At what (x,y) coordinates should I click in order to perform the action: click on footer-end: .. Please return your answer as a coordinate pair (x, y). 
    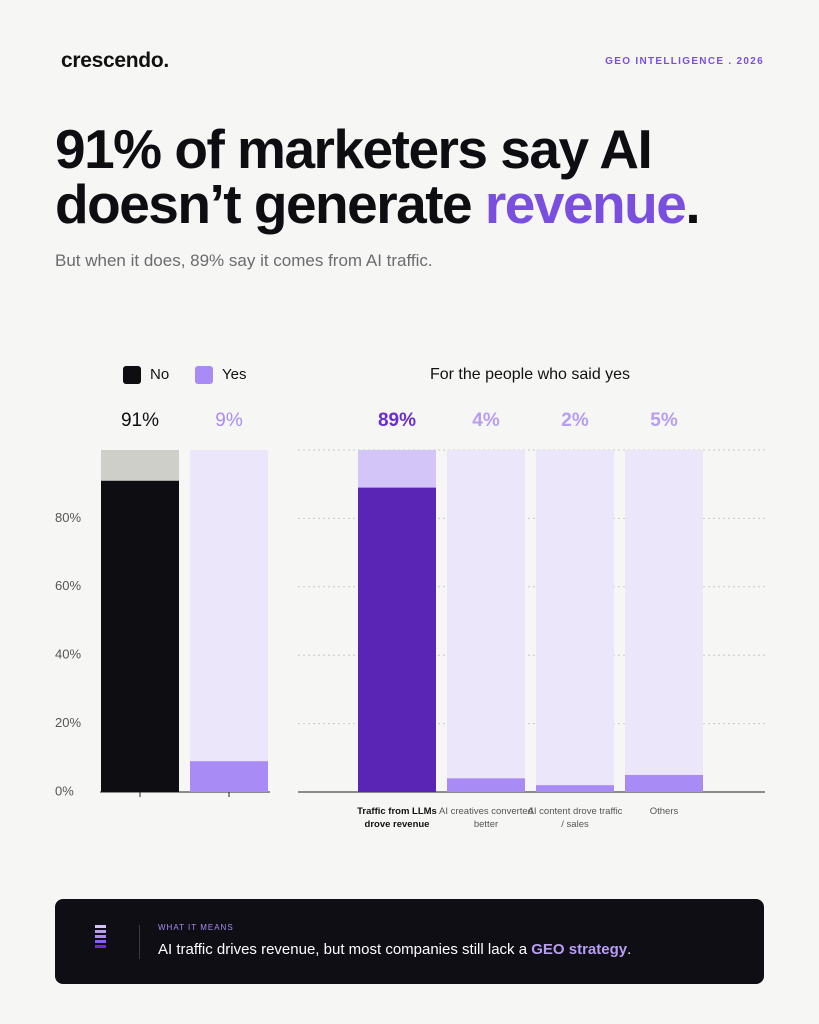
    Looking at the image, I should click on (629, 949).